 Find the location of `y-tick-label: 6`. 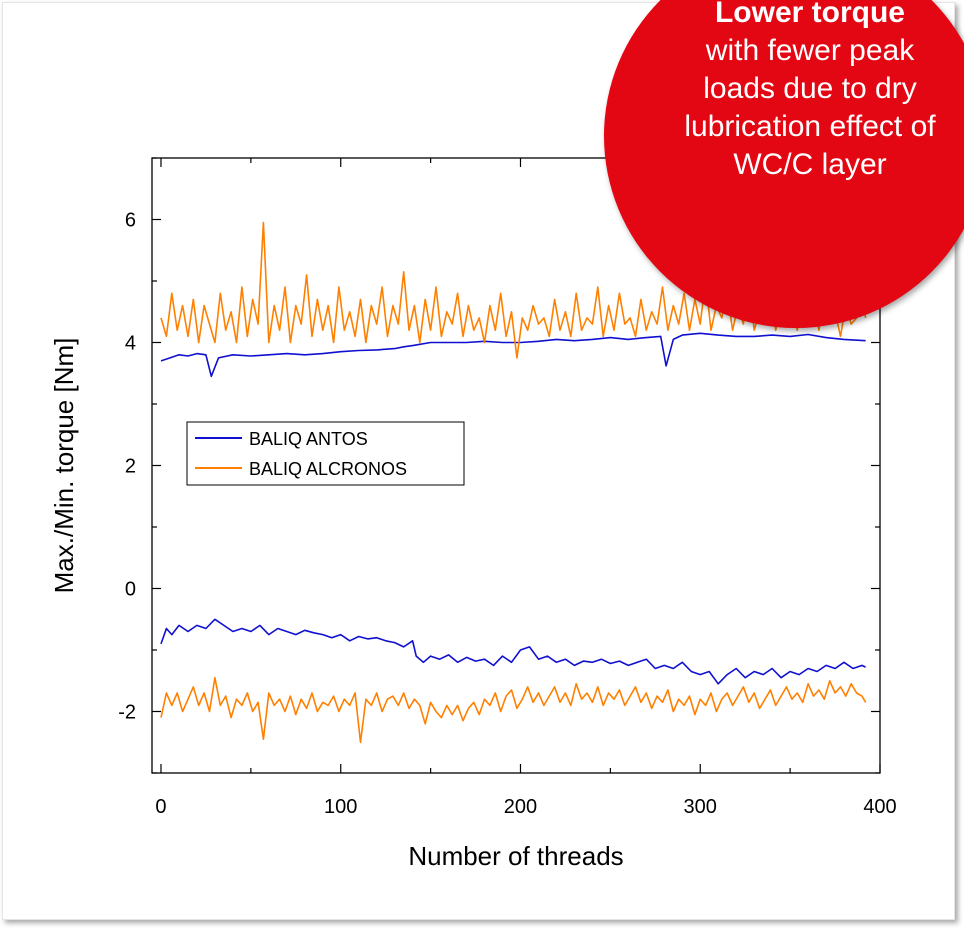

y-tick-label: 6 is located at coordinates (130, 221).